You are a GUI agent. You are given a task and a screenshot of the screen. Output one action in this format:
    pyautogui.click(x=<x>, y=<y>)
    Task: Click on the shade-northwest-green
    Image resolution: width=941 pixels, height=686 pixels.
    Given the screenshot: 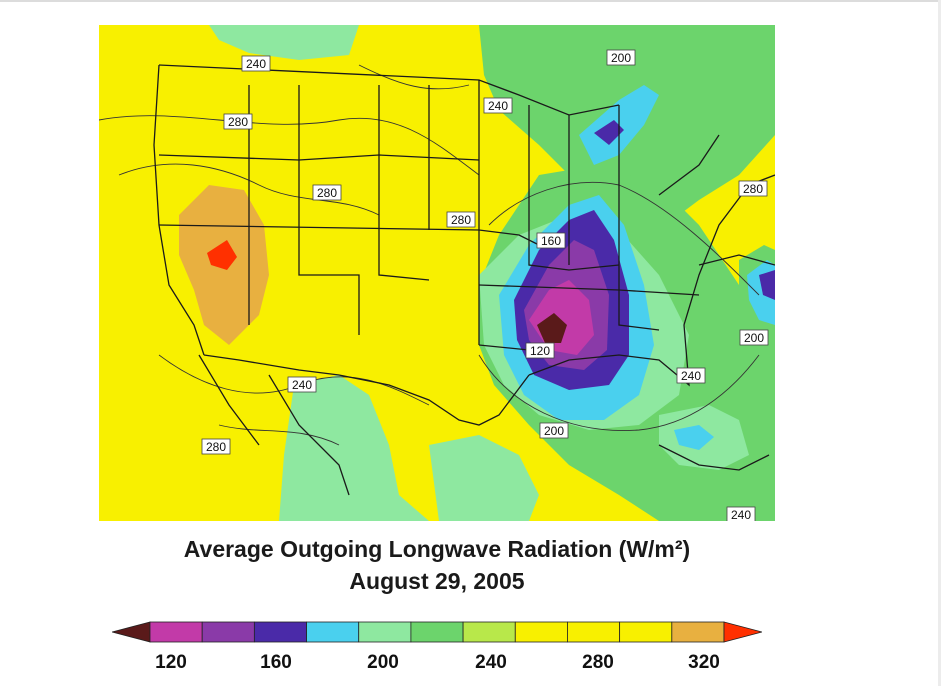 What is the action you would take?
    pyautogui.click(x=284, y=42)
    